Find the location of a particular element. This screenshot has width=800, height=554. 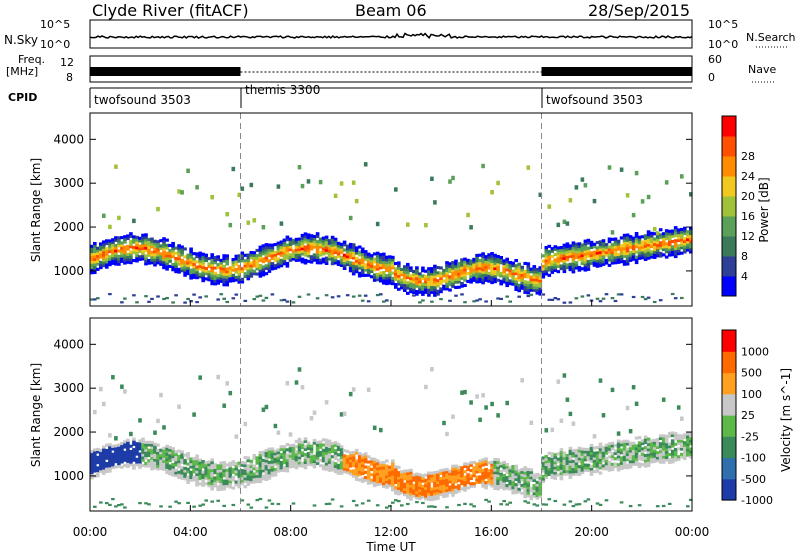

cpid-segment-3: twofsound 3503 is located at coordinates (594, 100).